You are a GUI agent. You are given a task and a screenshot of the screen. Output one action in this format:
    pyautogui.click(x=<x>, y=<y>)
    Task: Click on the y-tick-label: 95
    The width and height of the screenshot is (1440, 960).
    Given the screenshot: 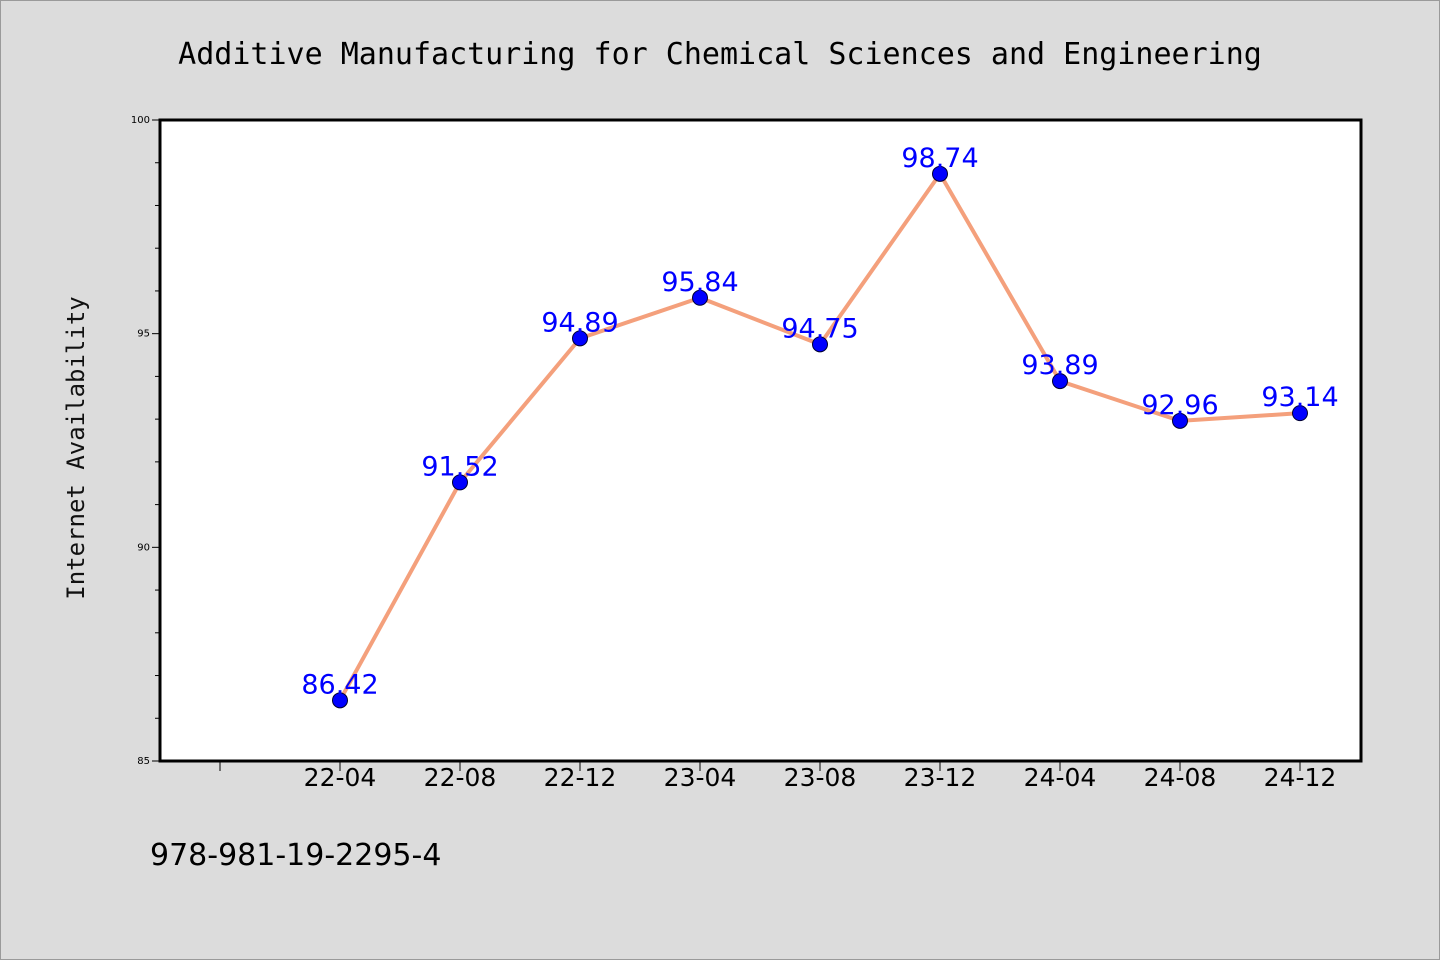 What is the action you would take?
    pyautogui.click(x=143, y=334)
    